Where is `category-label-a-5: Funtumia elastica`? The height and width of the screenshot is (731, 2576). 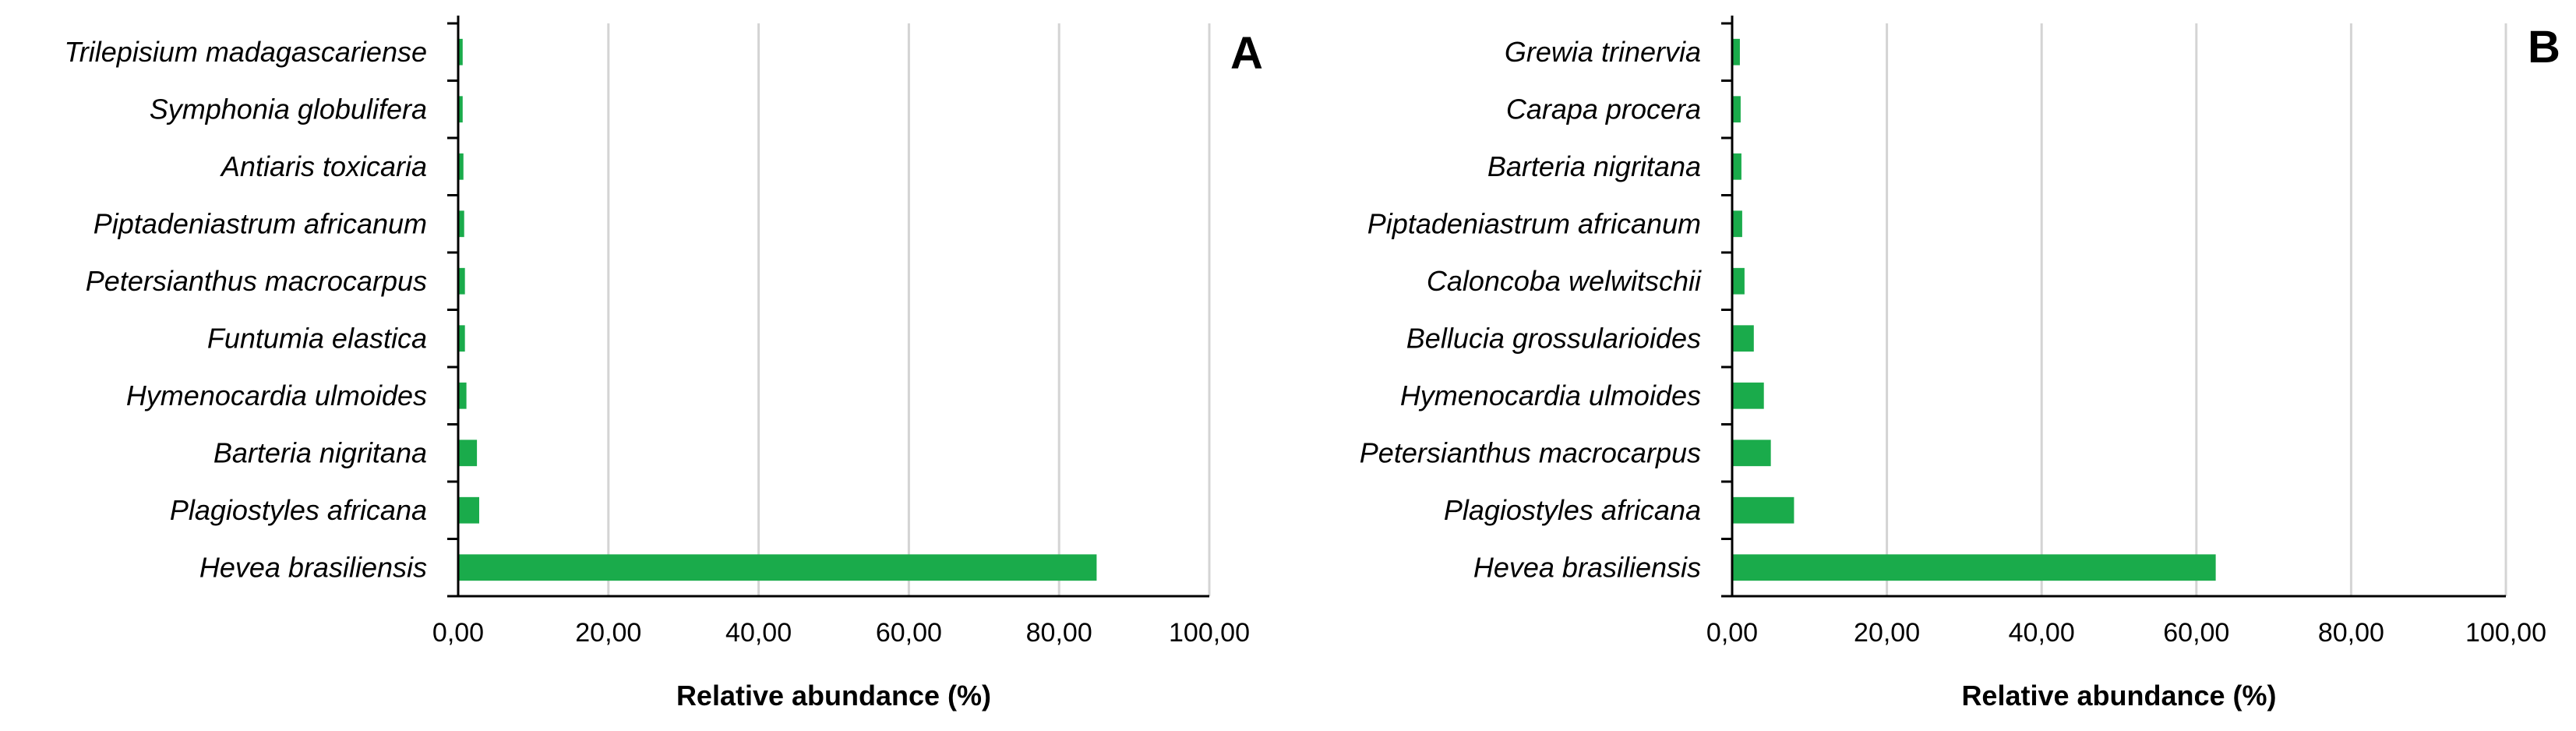
category-label-a-5: Funtumia elastica is located at coordinates (317, 338).